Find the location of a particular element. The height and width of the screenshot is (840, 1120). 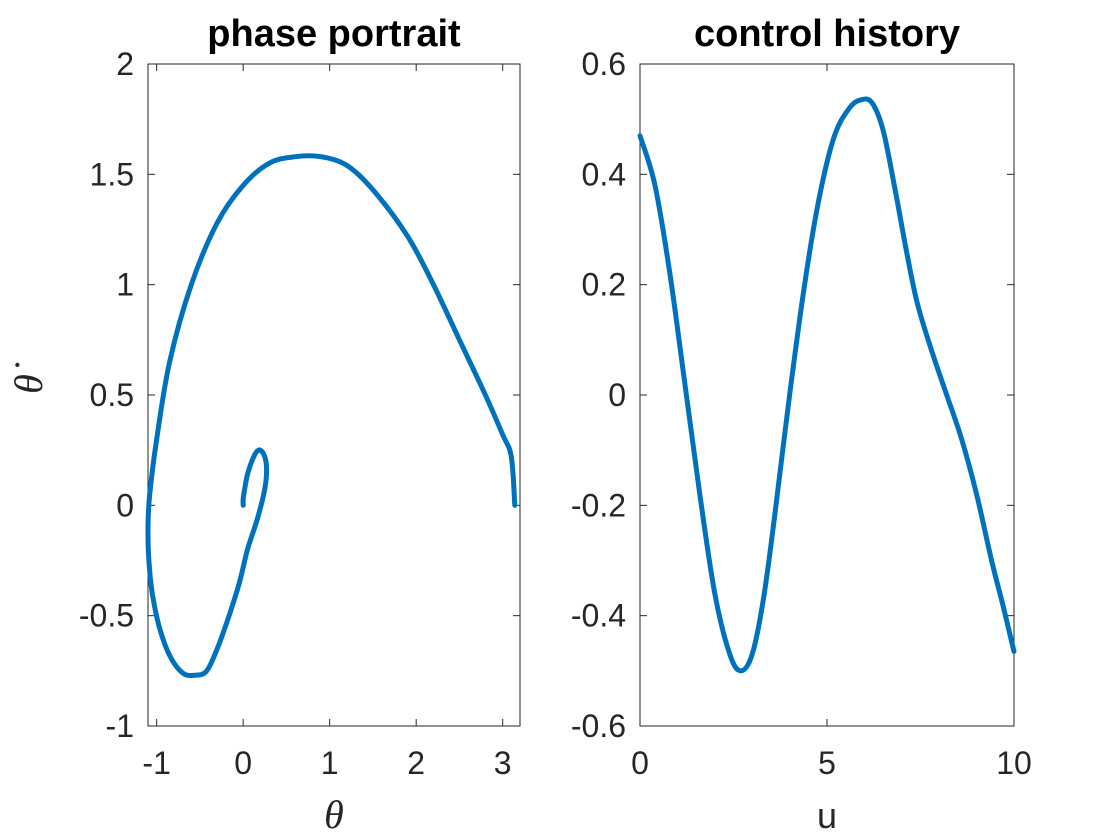

phase-portrait-xtick-label: -1 is located at coordinates (156, 763).